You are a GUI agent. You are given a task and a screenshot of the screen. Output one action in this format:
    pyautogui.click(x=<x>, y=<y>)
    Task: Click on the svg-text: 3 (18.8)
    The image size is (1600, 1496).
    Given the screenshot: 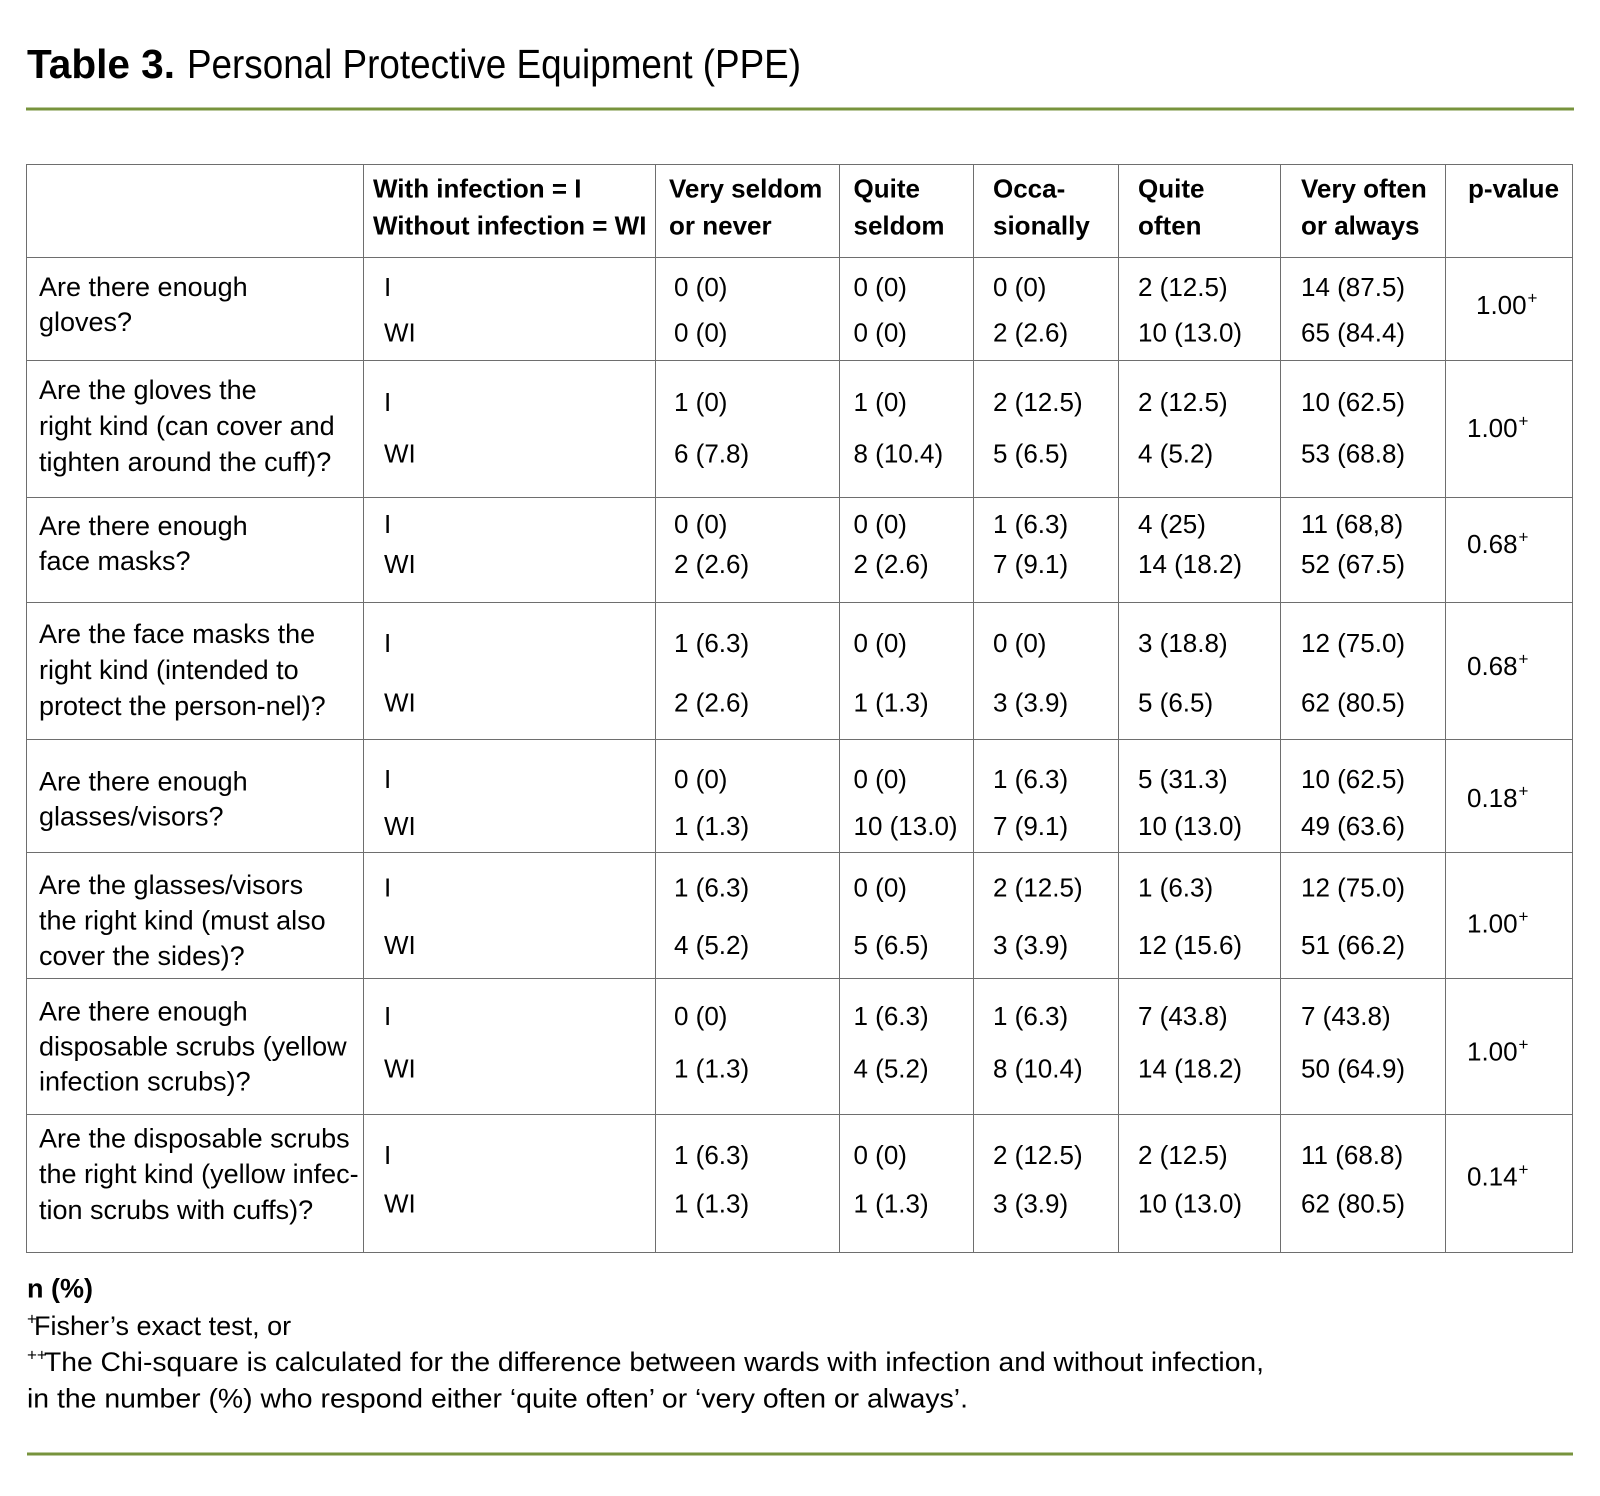 What is the action you would take?
    pyautogui.click(x=1183, y=643)
    